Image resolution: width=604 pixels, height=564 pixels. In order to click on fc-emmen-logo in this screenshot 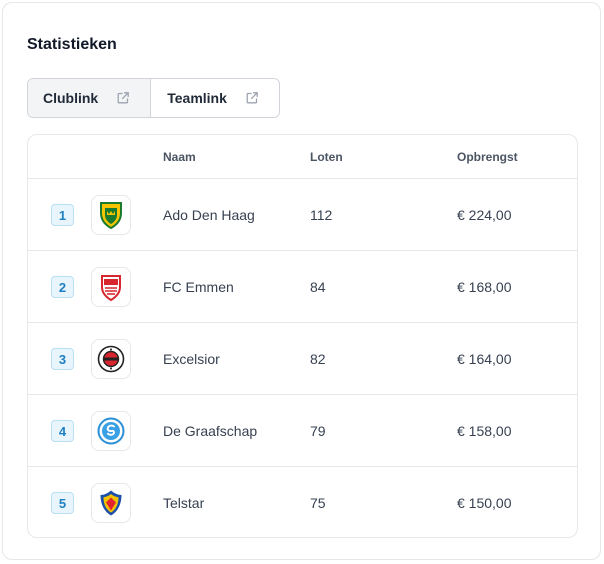, I will do `click(111, 287)`.